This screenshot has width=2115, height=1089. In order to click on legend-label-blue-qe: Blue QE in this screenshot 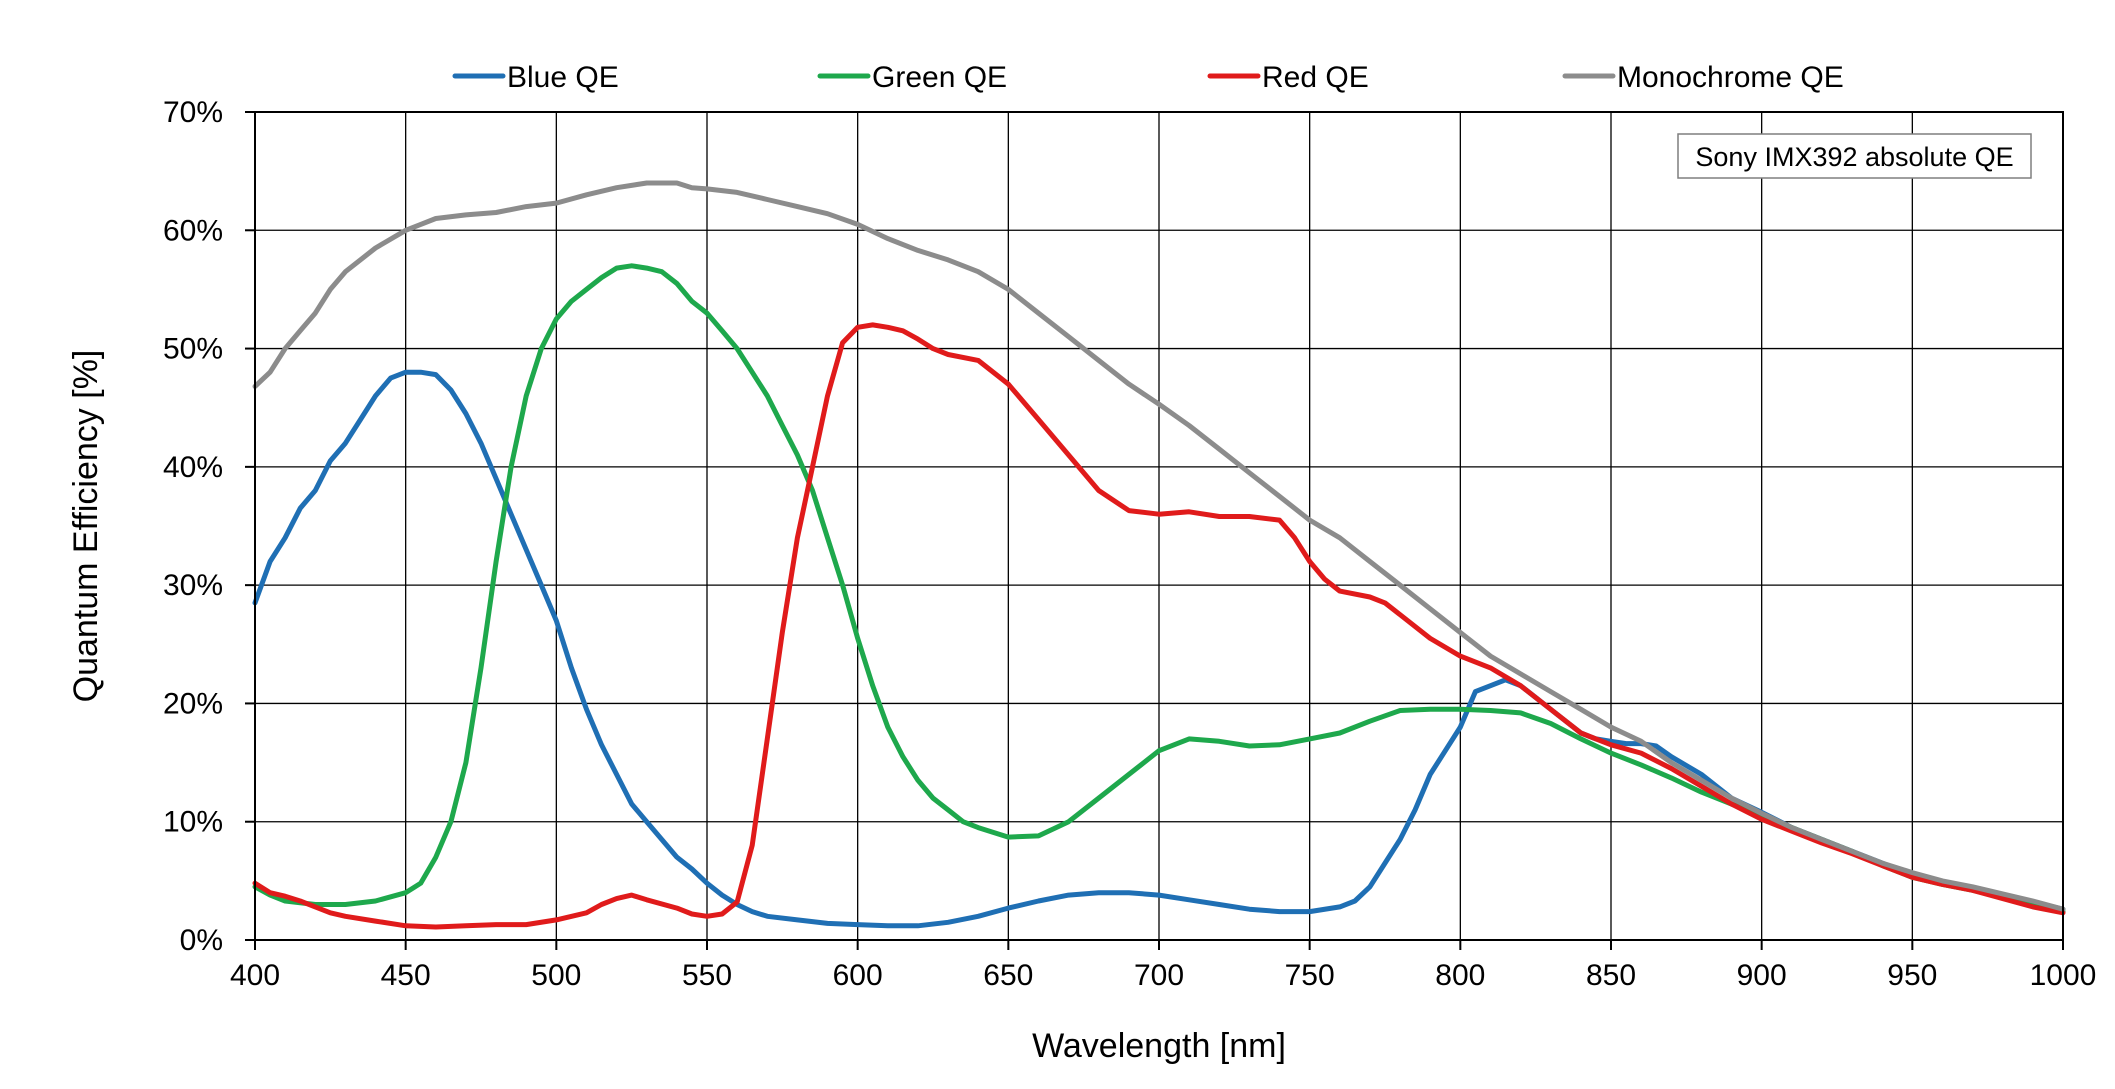, I will do `click(563, 77)`.